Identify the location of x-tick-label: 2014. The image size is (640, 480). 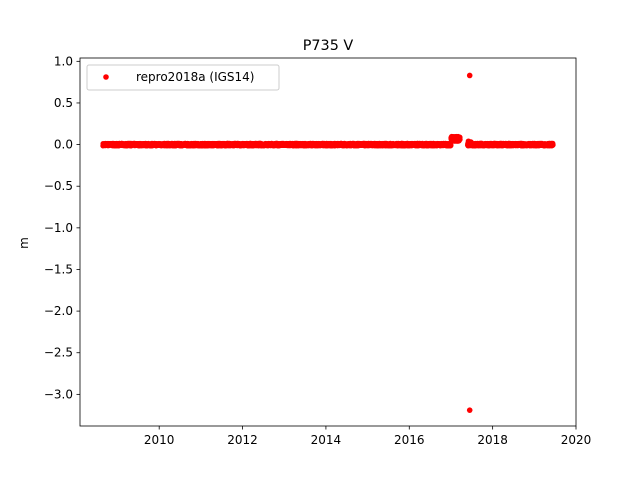
(326, 440).